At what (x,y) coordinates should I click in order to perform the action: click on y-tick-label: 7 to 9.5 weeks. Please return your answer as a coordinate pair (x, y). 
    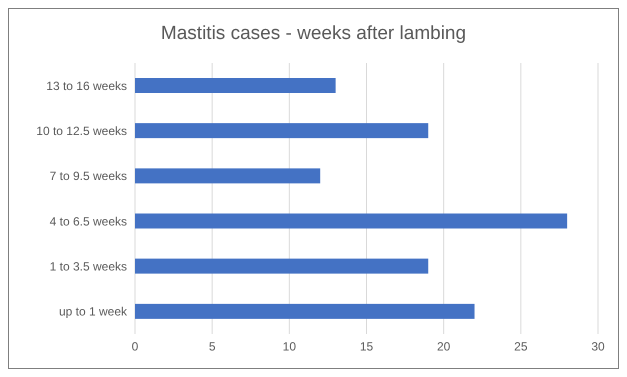
    Looking at the image, I should click on (88, 176).